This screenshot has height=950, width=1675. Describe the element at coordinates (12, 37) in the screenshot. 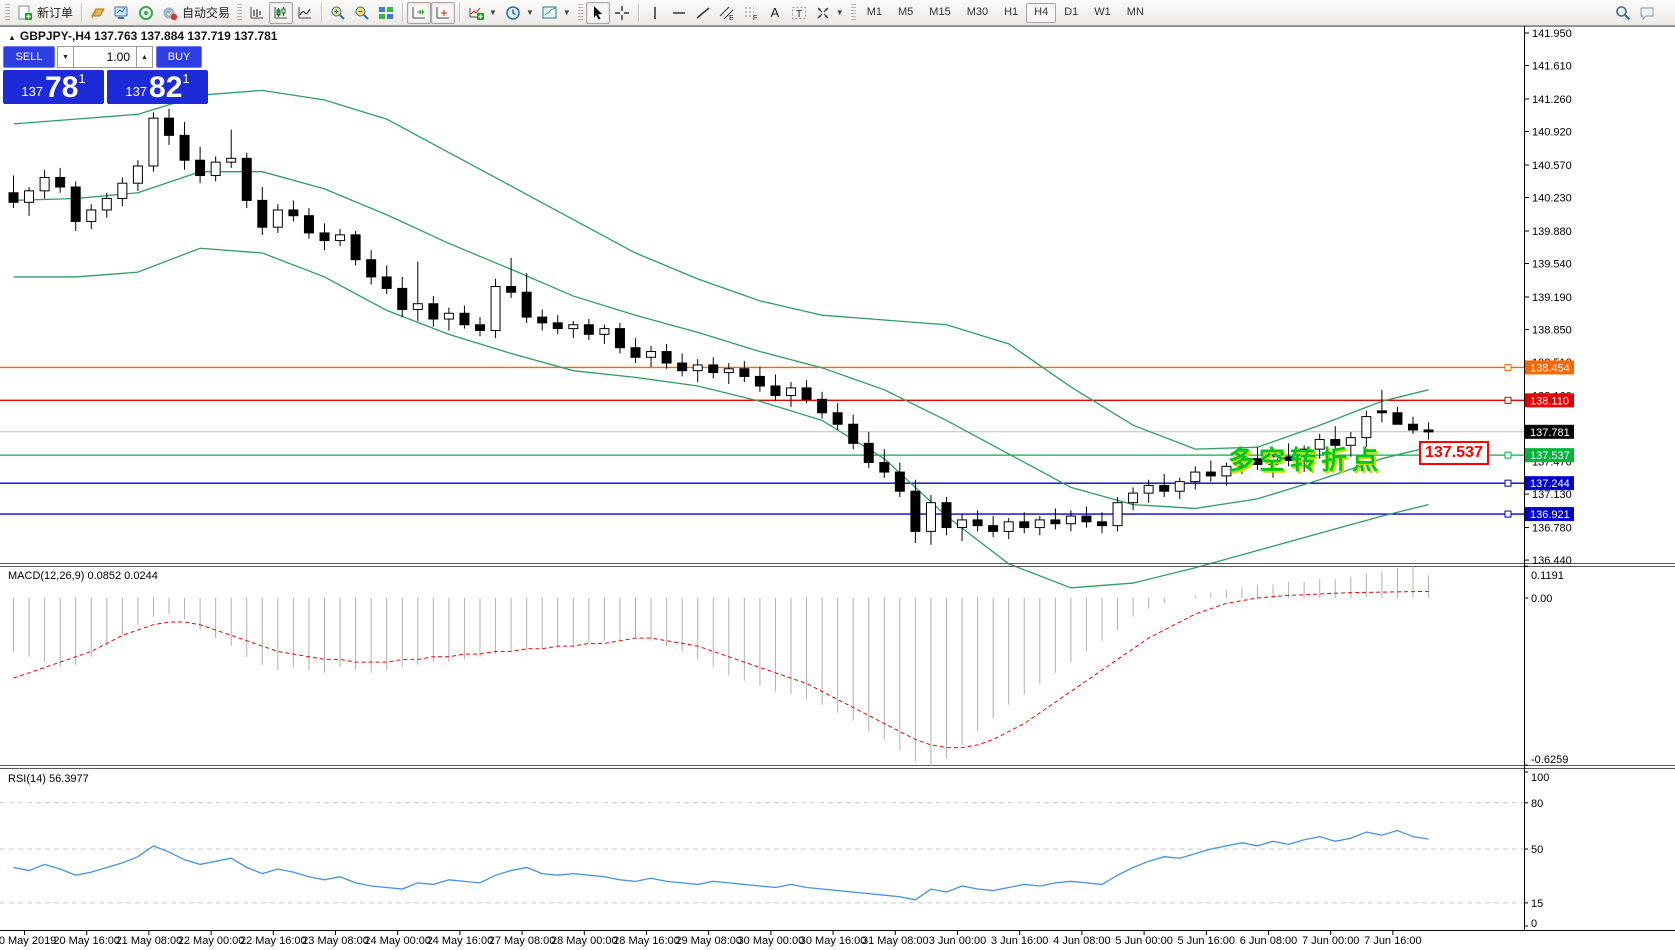

I see `collapse-chart-button: ▲` at that location.